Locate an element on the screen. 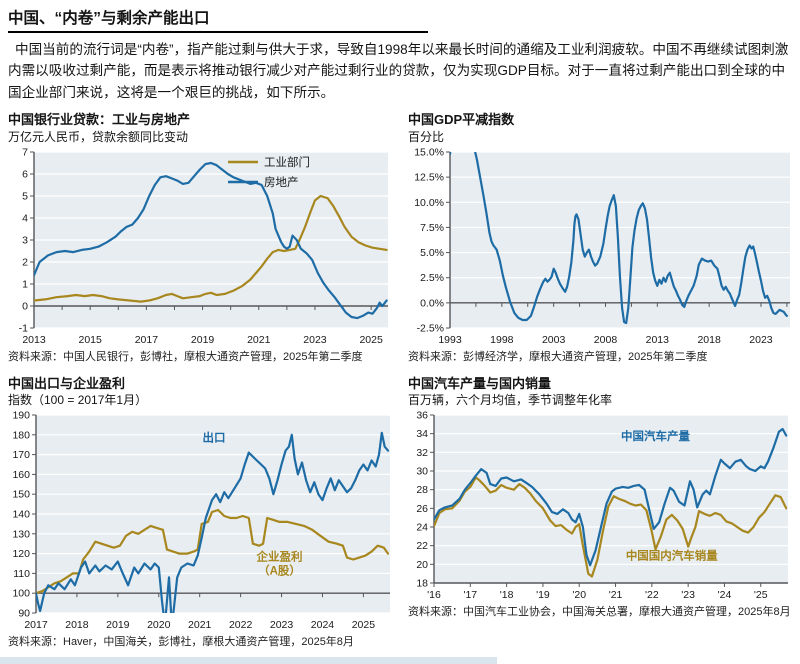 This screenshot has height=664, width=800. svg-text: '16 is located at coordinates (434, 595).